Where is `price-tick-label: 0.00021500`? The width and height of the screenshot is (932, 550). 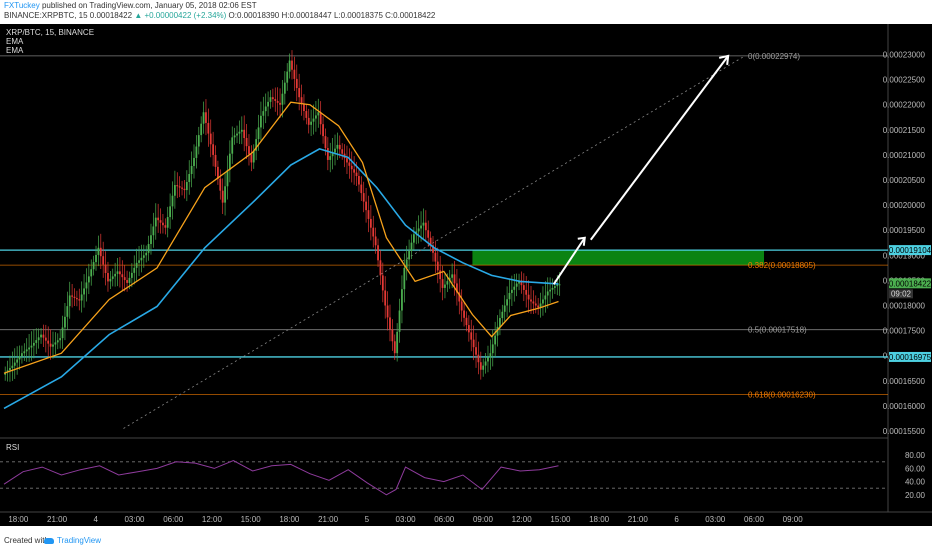
price-tick-label: 0.00021500 is located at coordinates (904, 130).